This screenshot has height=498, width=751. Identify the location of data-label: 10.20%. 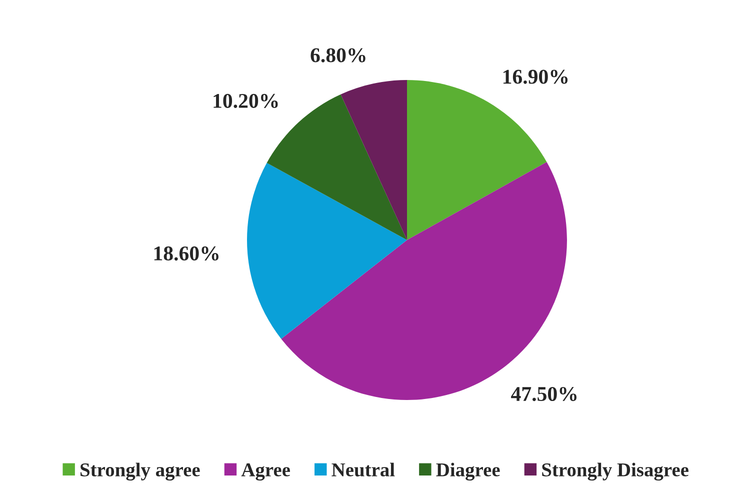
(246, 101).